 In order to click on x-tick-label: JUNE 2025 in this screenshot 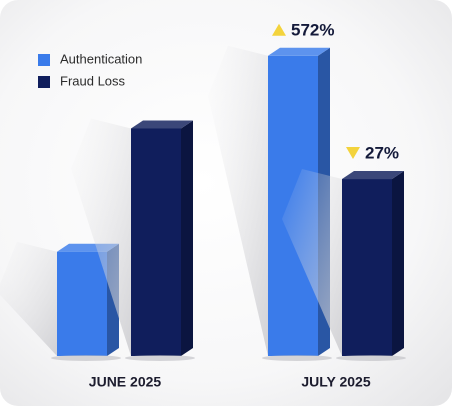, I will do `click(125, 382)`.